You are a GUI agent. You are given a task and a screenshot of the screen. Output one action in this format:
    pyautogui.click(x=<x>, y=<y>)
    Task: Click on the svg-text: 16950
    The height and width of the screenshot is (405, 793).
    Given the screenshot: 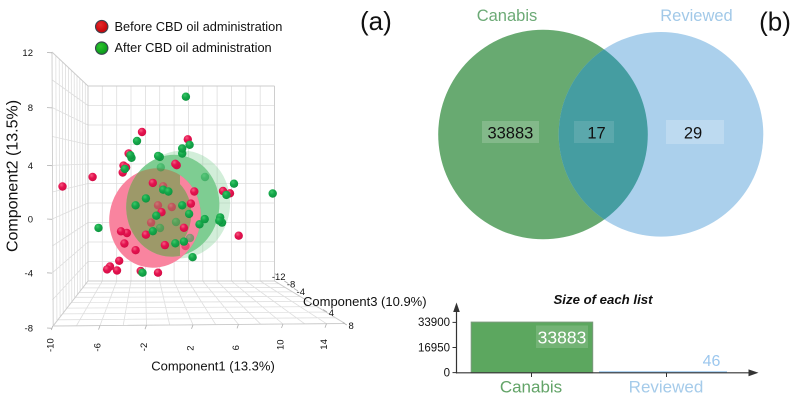 What is the action you would take?
    pyautogui.click(x=434, y=348)
    